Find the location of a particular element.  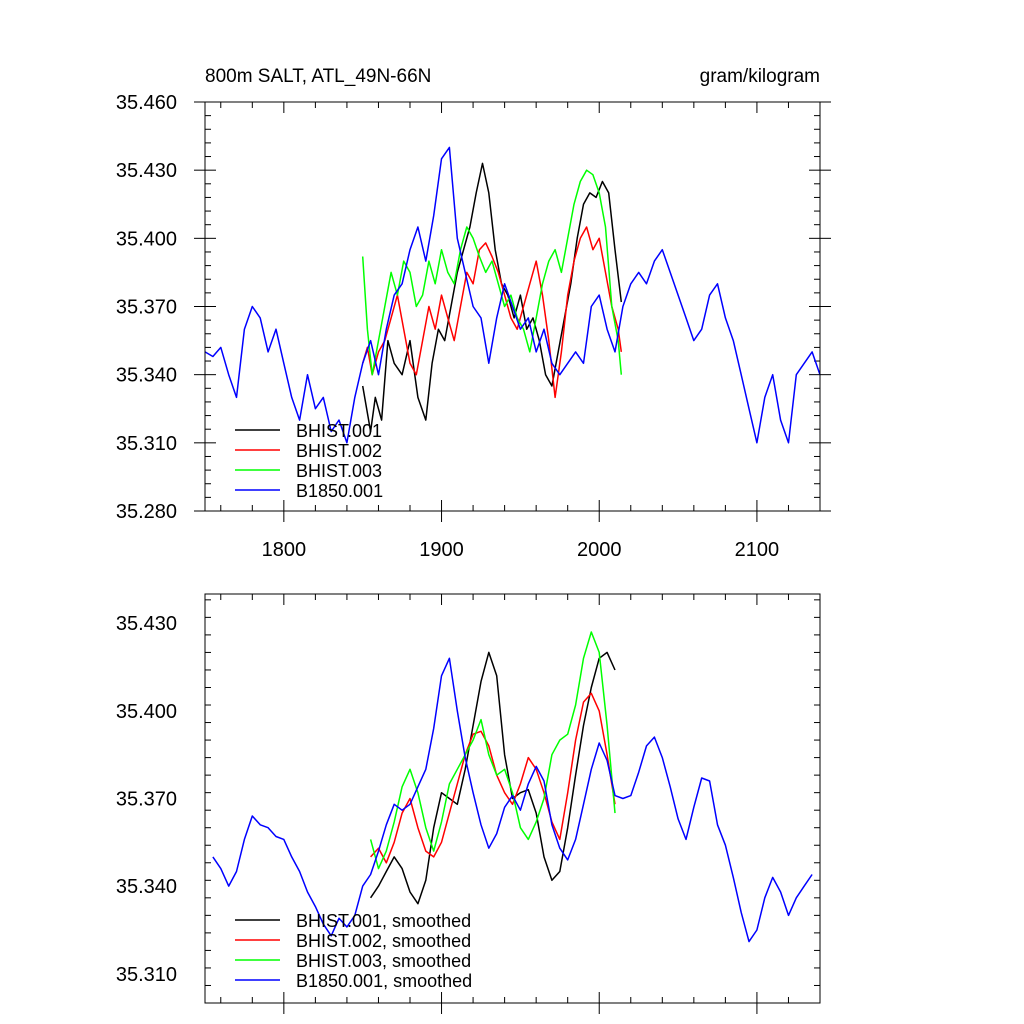

y-tick-label: 35.460 is located at coordinates (146, 103).